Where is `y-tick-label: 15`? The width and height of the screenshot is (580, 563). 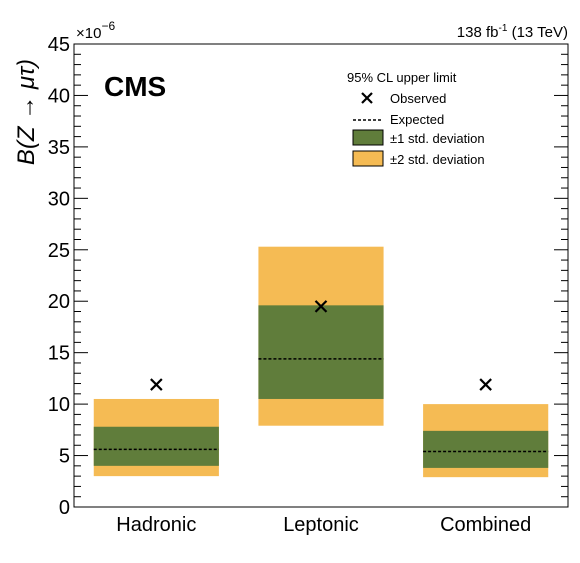
y-tick-label: 15 is located at coordinates (59, 354).